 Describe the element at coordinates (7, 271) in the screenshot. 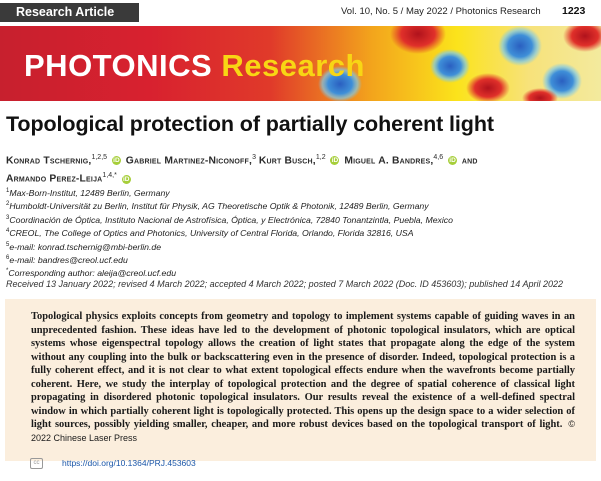

I see `affiliation-sup: *` at that location.